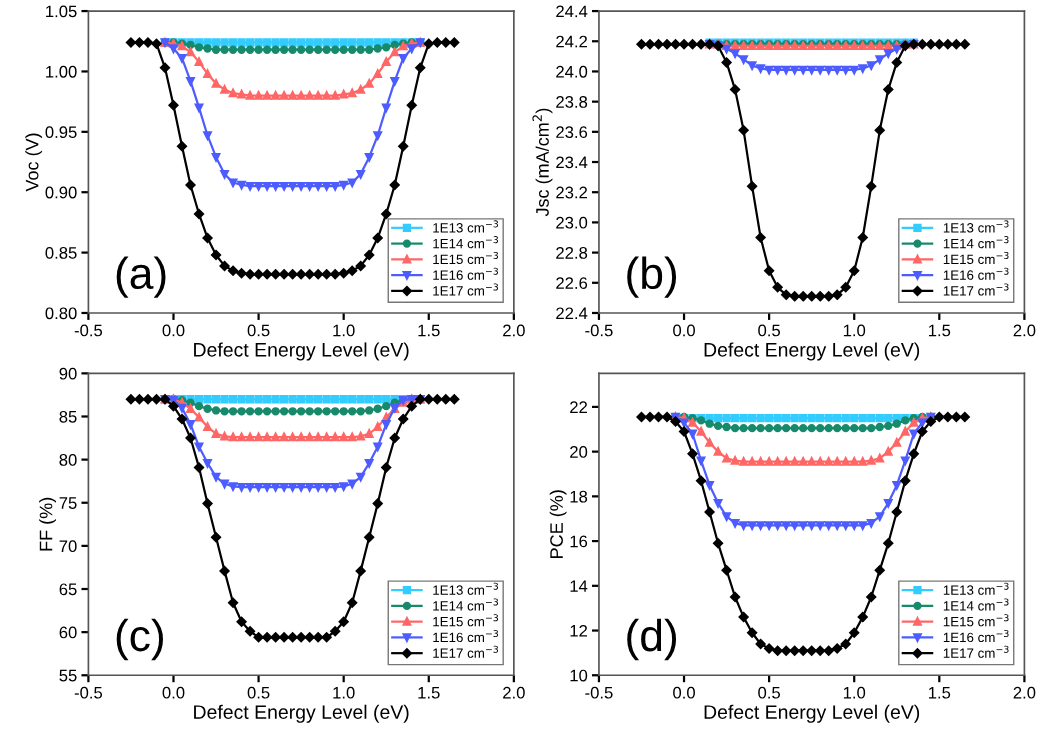 The width and height of the screenshot is (1040, 738). What do you see at coordinates (579, 675) in the screenshot?
I see `y-tick-label: 10` at bounding box center [579, 675].